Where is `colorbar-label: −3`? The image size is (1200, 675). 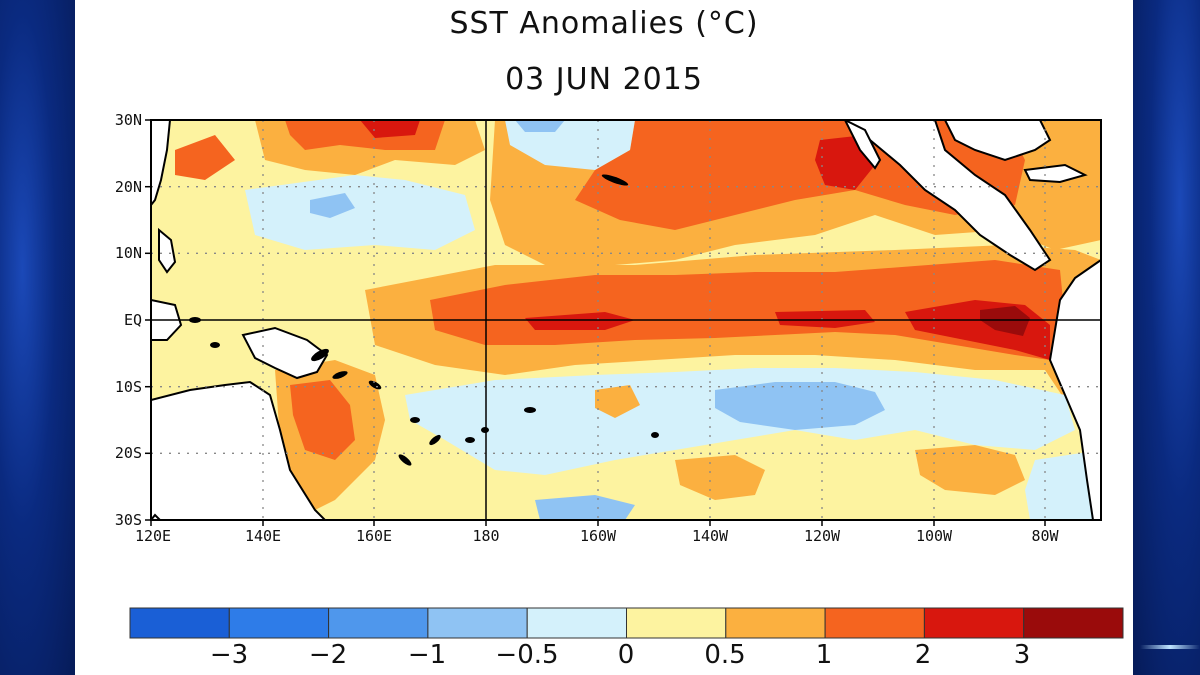 colorbar-label: −3 is located at coordinates (229, 655).